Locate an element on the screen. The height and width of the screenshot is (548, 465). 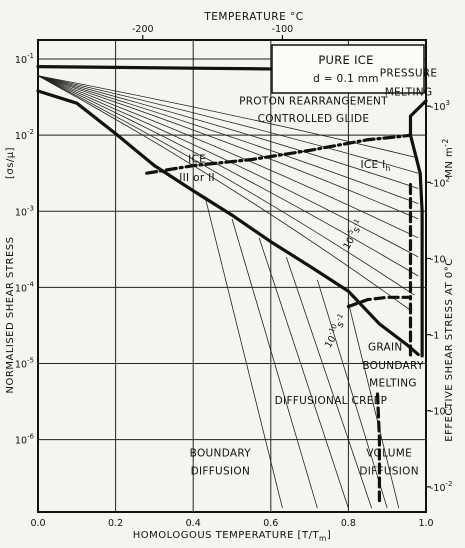
region-label-4: ICE Ih is located at coordinates (376, 166).